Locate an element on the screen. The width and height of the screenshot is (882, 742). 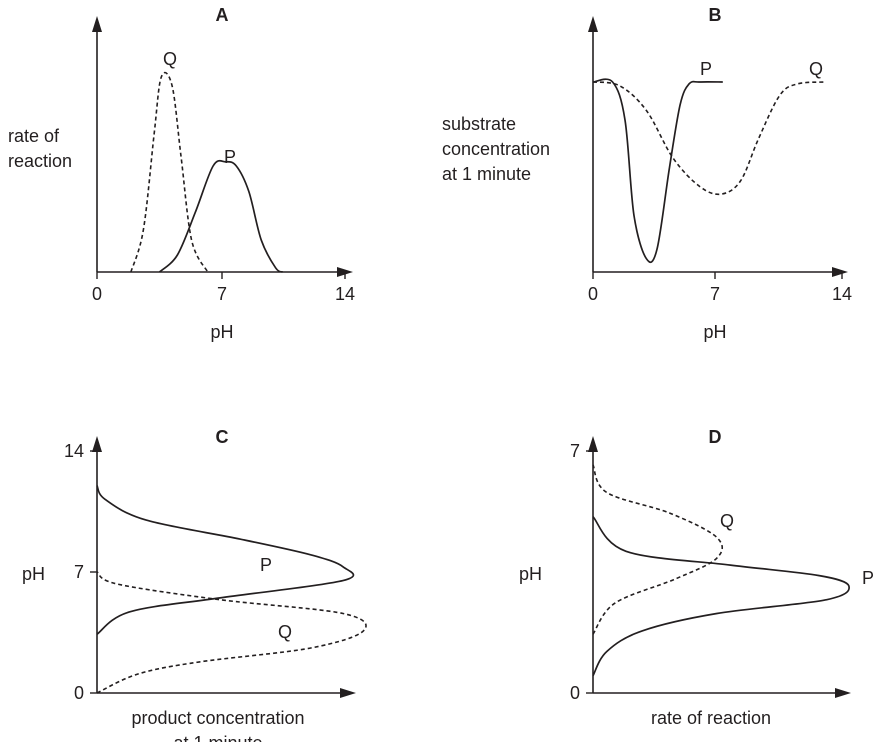
panel-title: D is located at coordinates (715, 437).